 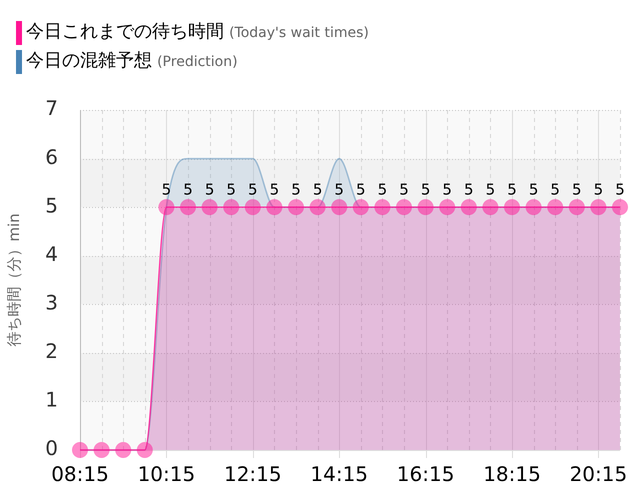 I want to click on y-axis-title: 待ち時間（分）min, so click(x=13, y=280).